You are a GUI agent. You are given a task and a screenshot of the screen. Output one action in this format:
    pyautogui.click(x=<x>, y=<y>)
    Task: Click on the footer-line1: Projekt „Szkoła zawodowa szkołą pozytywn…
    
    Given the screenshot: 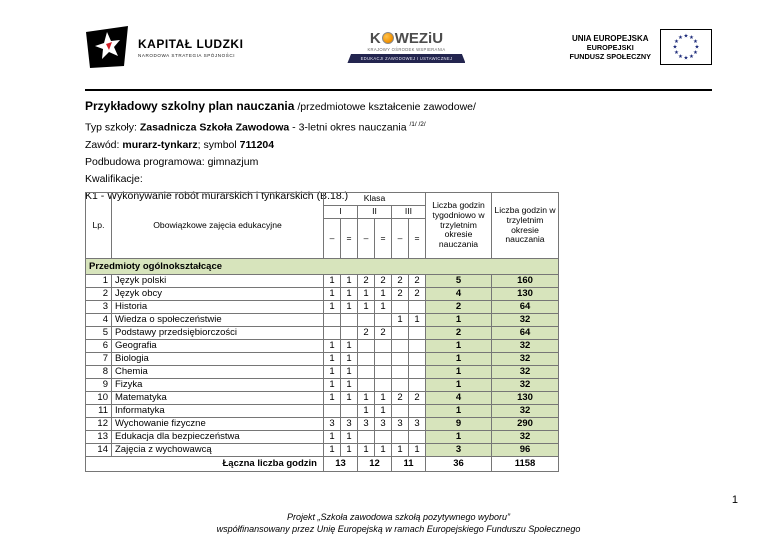 What is the action you would take?
    pyautogui.click(x=398, y=517)
    